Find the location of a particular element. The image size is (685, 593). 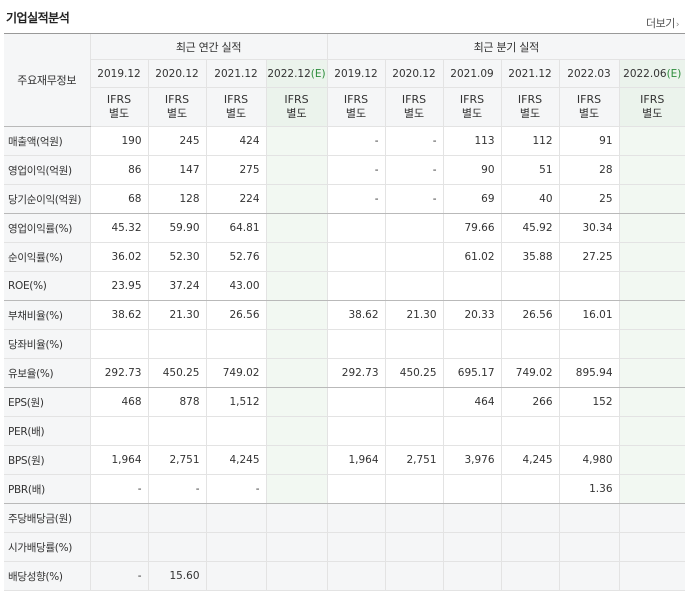

table-cell: 450.25 is located at coordinates (414, 373).